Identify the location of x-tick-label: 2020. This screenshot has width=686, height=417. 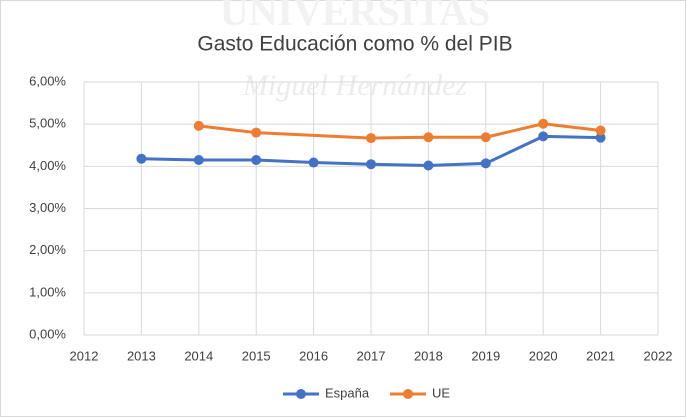
(543, 355).